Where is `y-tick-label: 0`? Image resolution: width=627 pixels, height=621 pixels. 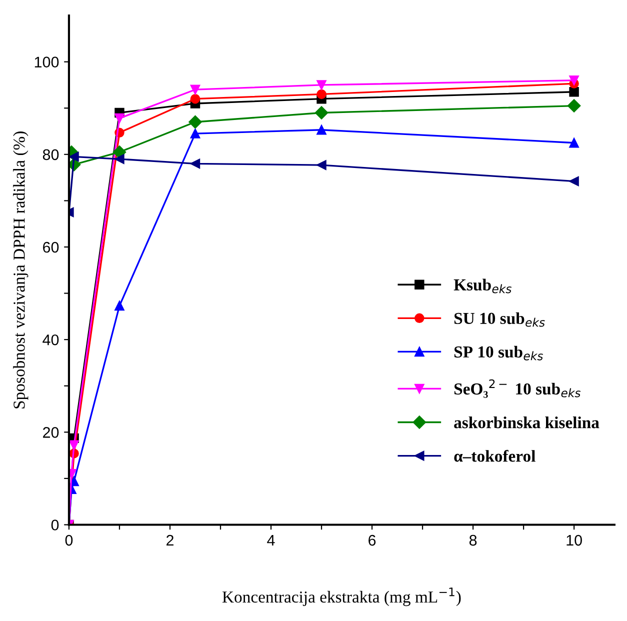
y-tick-label: 0 is located at coordinates (55, 525).